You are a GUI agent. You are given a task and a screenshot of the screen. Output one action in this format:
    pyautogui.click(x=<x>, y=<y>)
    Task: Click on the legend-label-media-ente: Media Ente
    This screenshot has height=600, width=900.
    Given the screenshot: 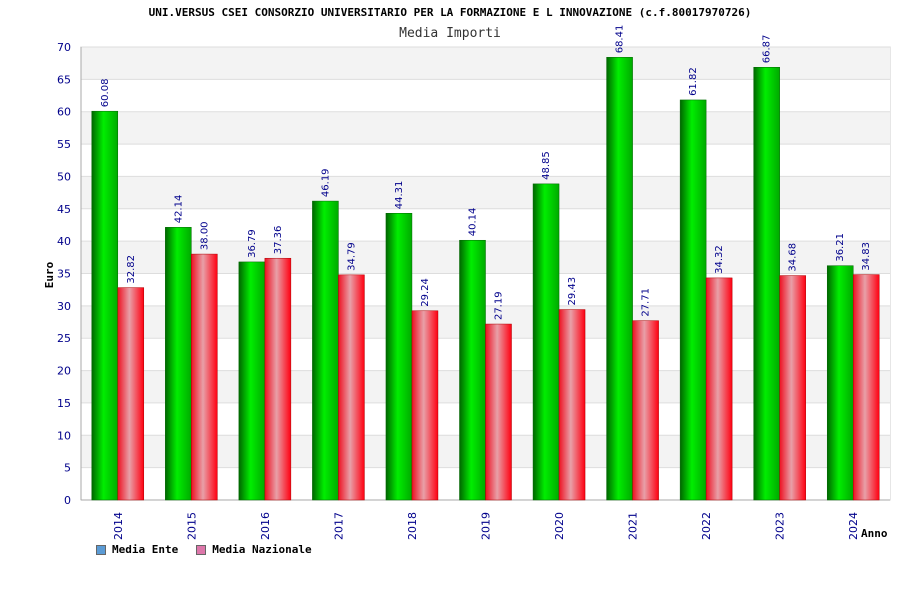 What is the action you would take?
    pyautogui.click(x=145, y=549)
    